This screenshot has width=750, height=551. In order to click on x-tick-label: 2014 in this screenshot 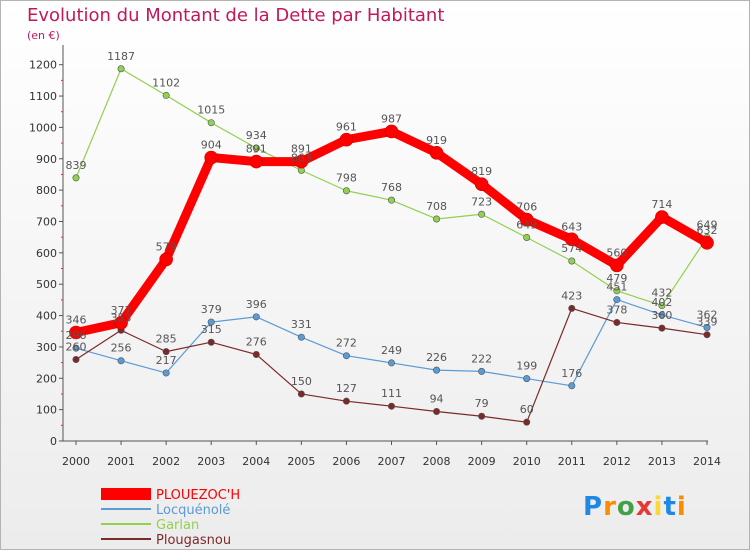, I will do `click(707, 461)`.